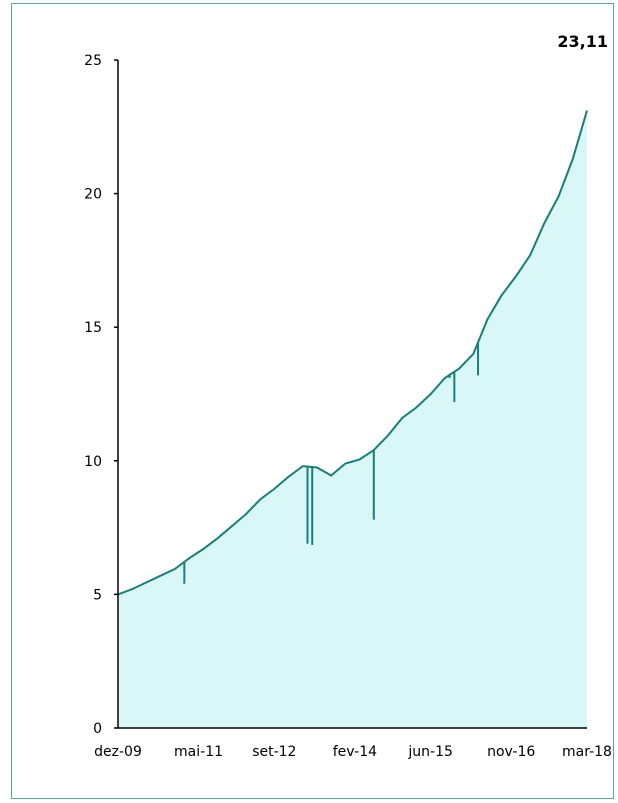  Describe the element at coordinates (93, 328) in the screenshot. I see `y-tick-label: 15` at that location.